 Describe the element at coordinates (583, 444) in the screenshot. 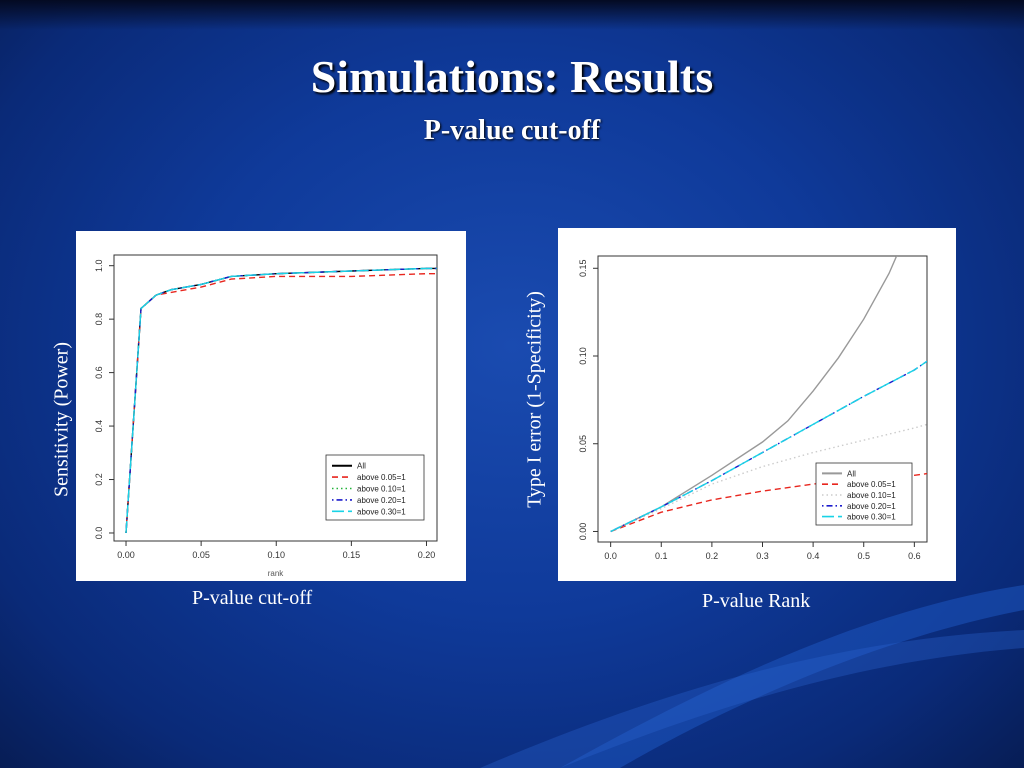

I see `y-tick-label: 0.05` at that location.